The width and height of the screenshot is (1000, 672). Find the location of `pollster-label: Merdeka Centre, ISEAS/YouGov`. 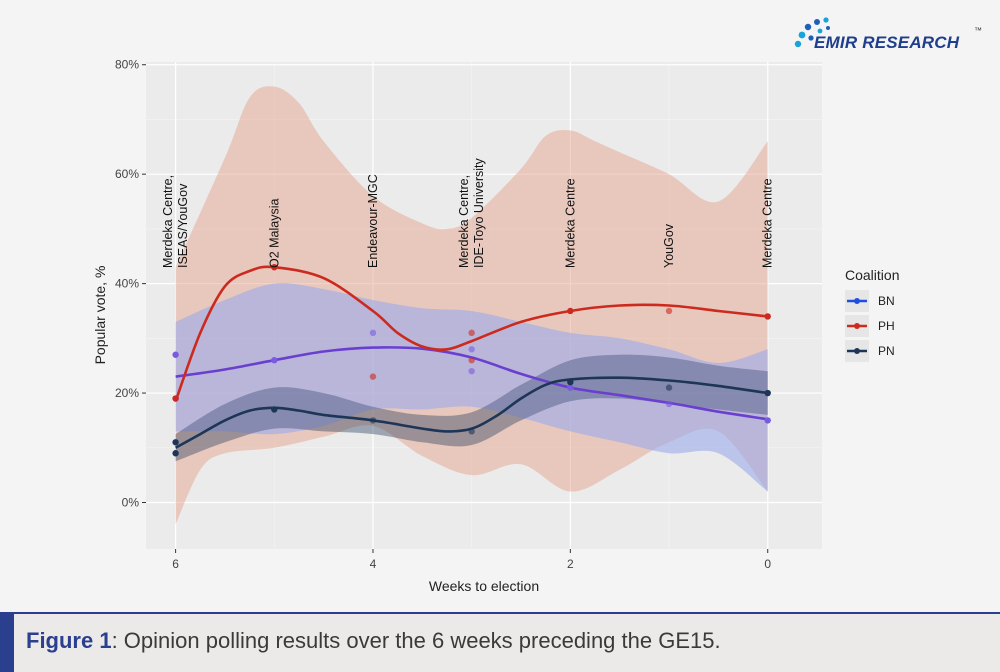

pollster-label: Merdeka Centre, ISEAS/YouGov is located at coordinates (175, 221).